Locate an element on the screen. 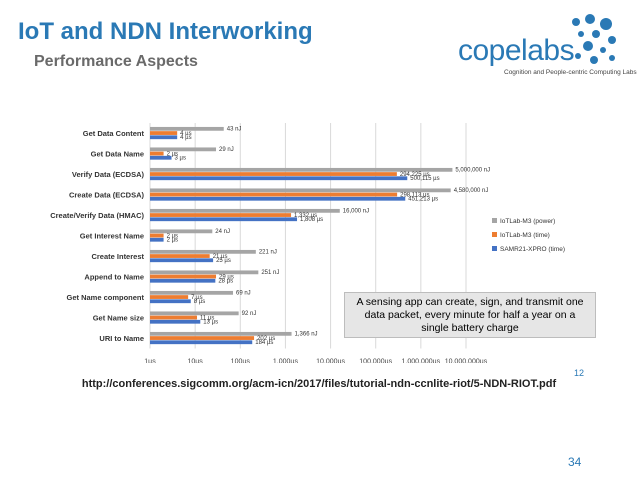 The image size is (638, 479). bar-value-label: 16,000 nJ is located at coordinates (356, 212).